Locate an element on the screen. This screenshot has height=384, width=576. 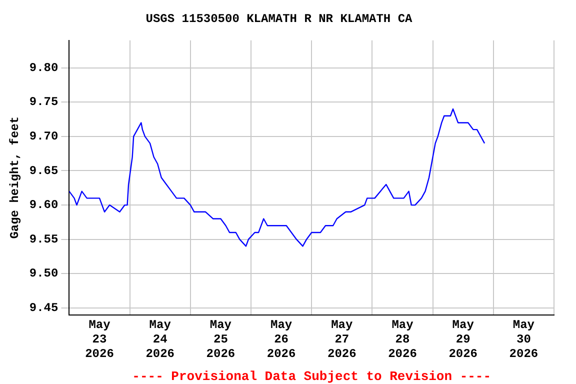
x-tick-label: May 30 2026 is located at coordinates (523, 339).